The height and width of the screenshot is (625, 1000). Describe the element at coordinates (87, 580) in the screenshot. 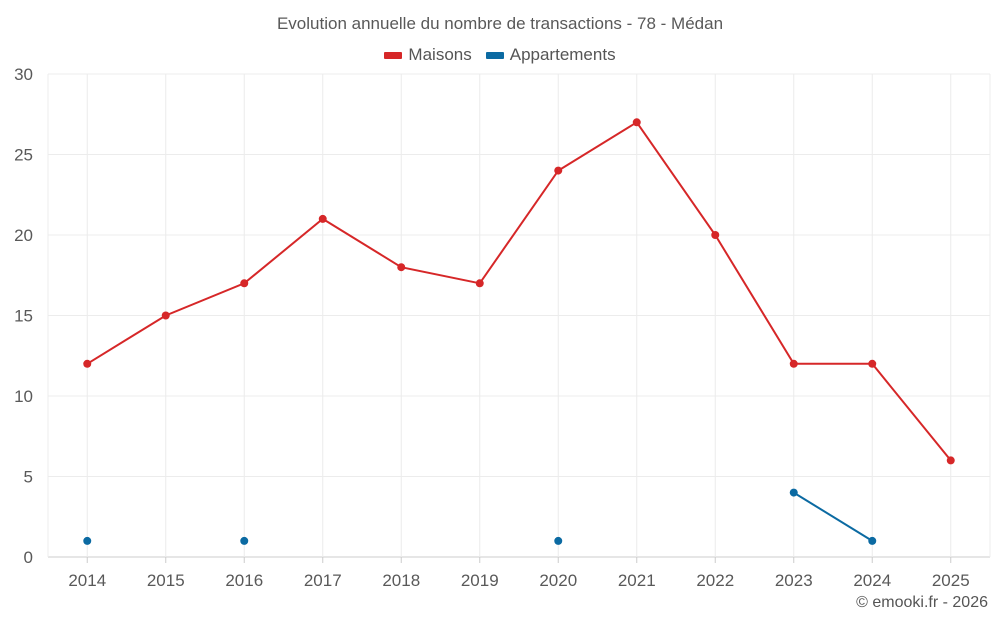

I see `x-tick-label-2014: 2014` at that location.